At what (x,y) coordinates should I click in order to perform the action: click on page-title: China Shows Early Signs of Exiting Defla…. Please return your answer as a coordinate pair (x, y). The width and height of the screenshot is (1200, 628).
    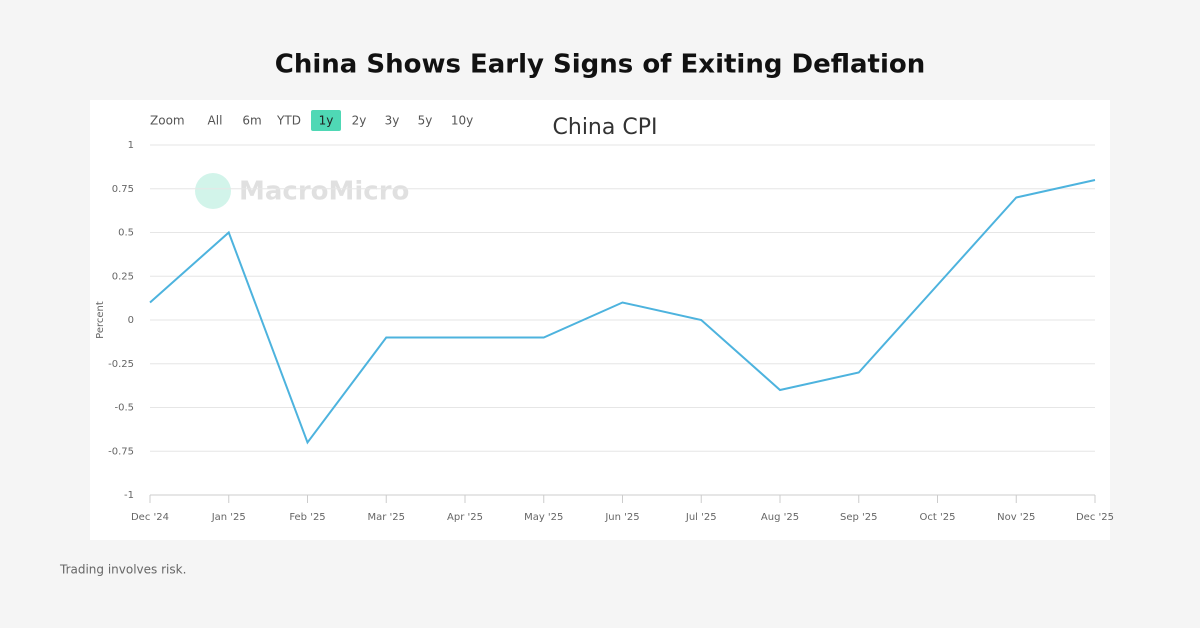
    Looking at the image, I should click on (600, 65).